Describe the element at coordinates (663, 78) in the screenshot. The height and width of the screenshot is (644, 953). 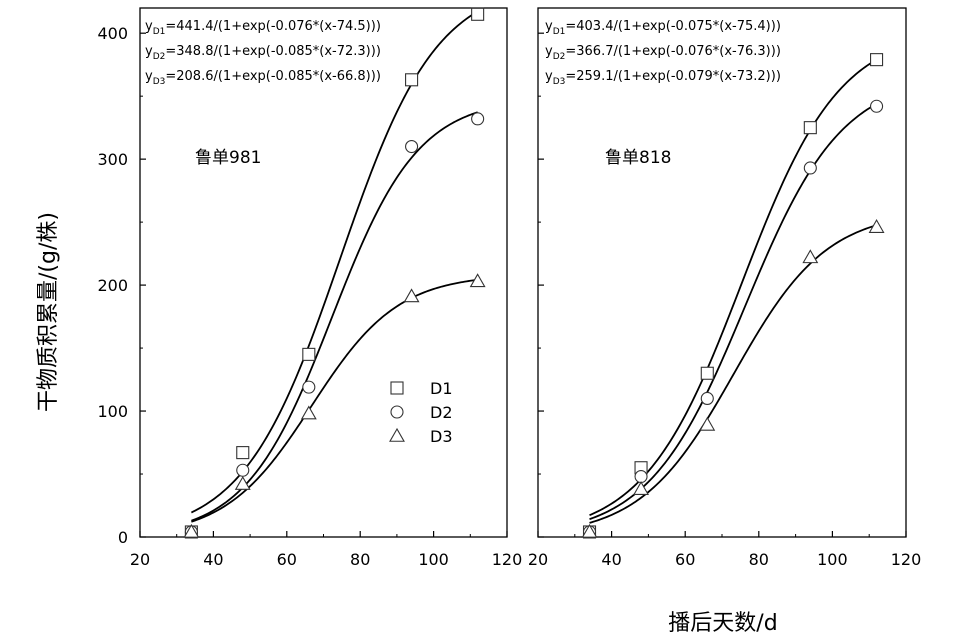
I see `equation-d3: yD3=259.1/(1+exp(-0.079*(x-73.2)))` at that location.